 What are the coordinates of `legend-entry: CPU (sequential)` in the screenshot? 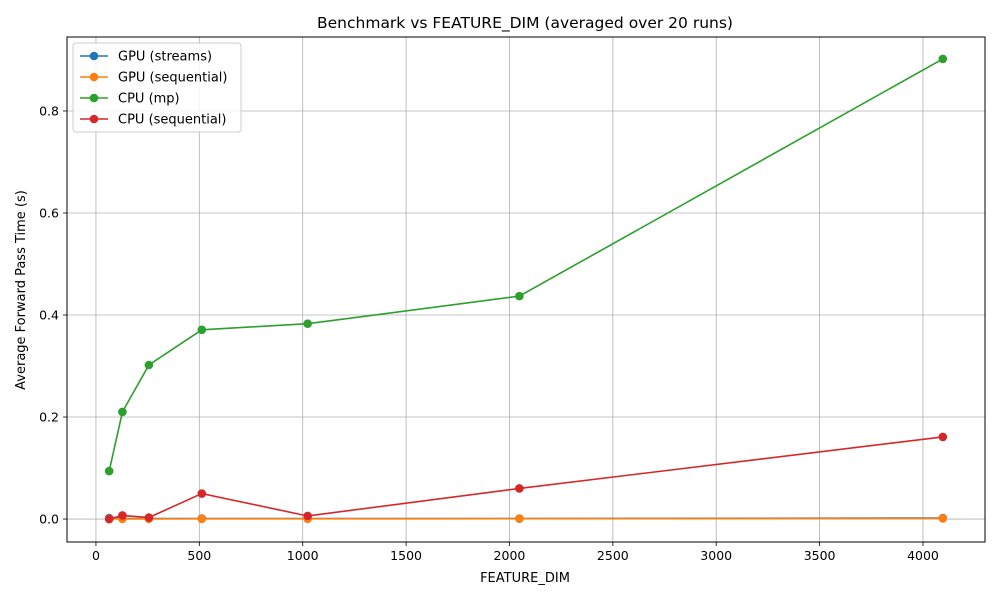 It's located at (153, 120).